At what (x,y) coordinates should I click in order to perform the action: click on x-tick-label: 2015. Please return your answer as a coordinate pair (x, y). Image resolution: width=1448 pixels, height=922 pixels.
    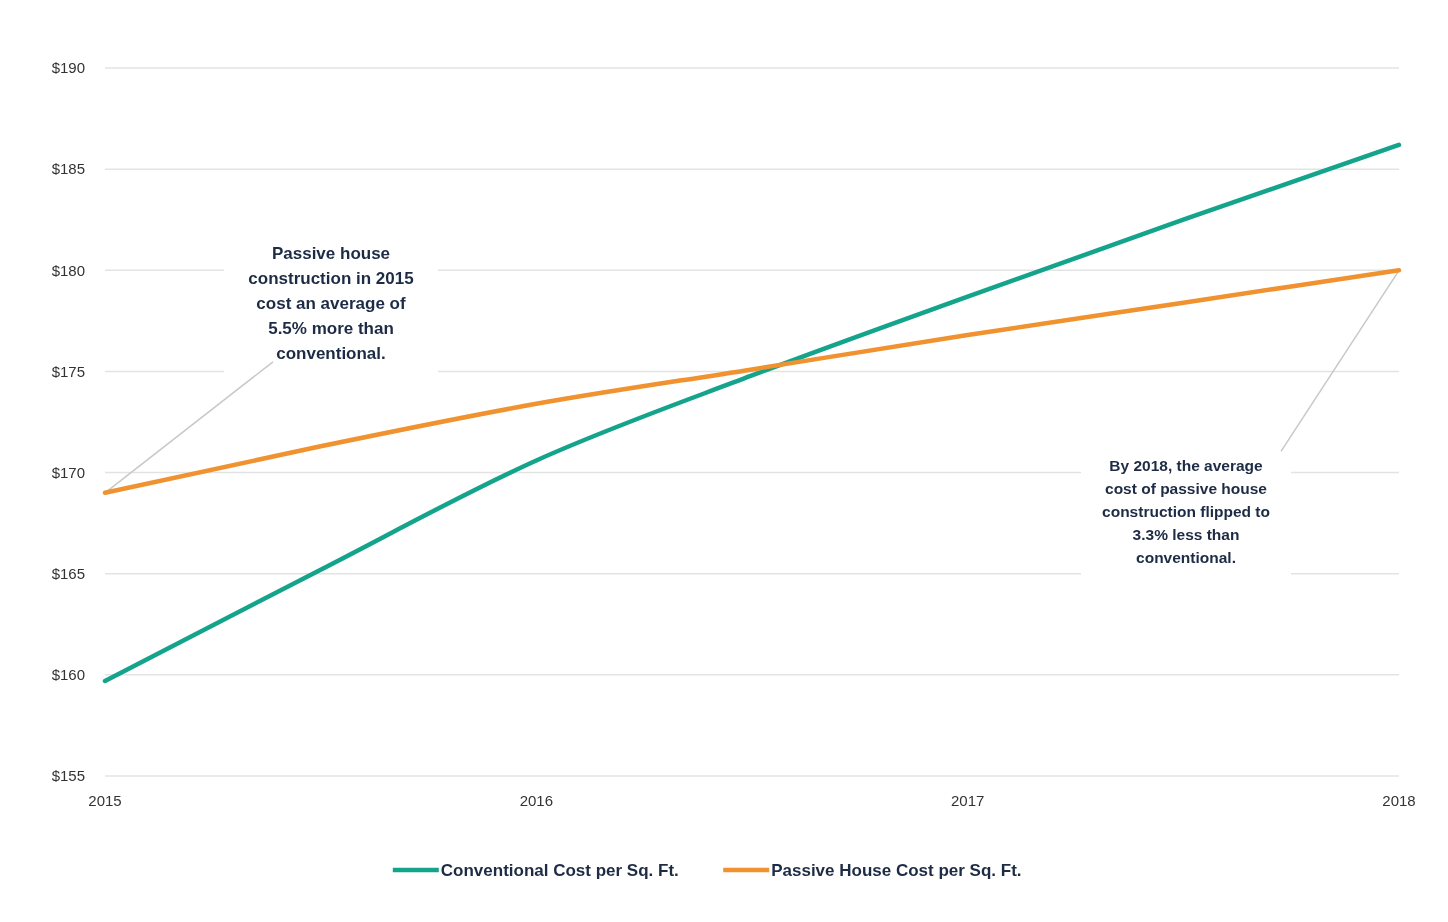
    Looking at the image, I should click on (105, 800).